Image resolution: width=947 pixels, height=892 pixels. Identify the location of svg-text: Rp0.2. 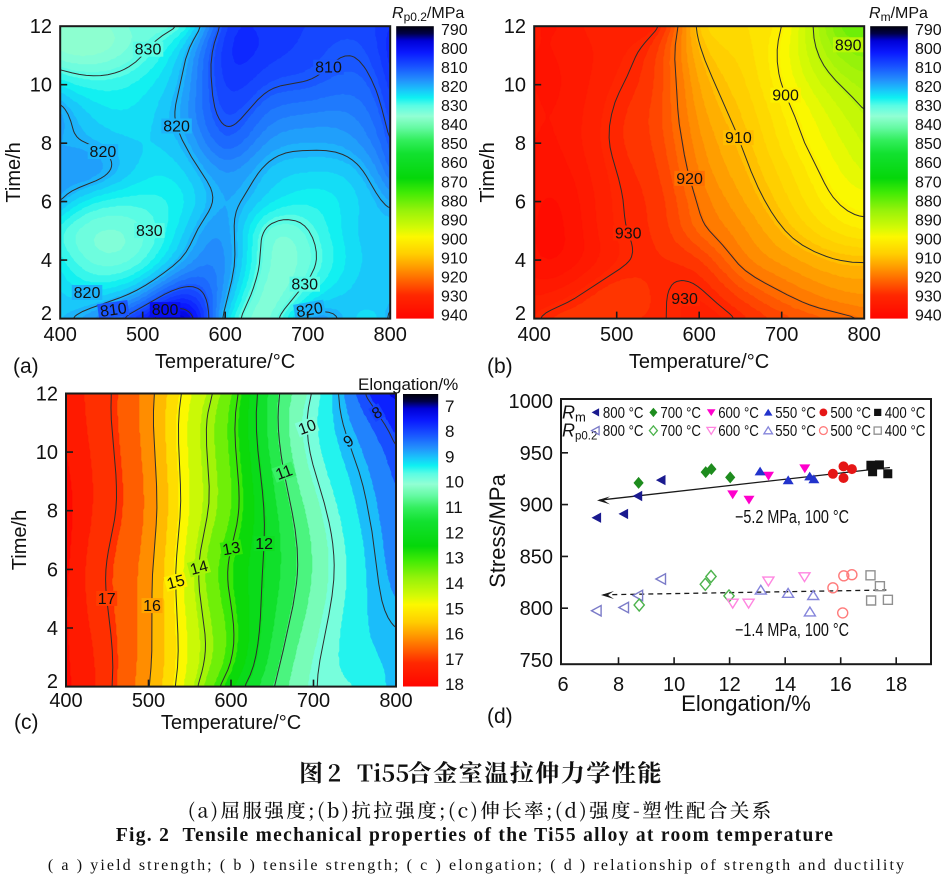
(579, 432).